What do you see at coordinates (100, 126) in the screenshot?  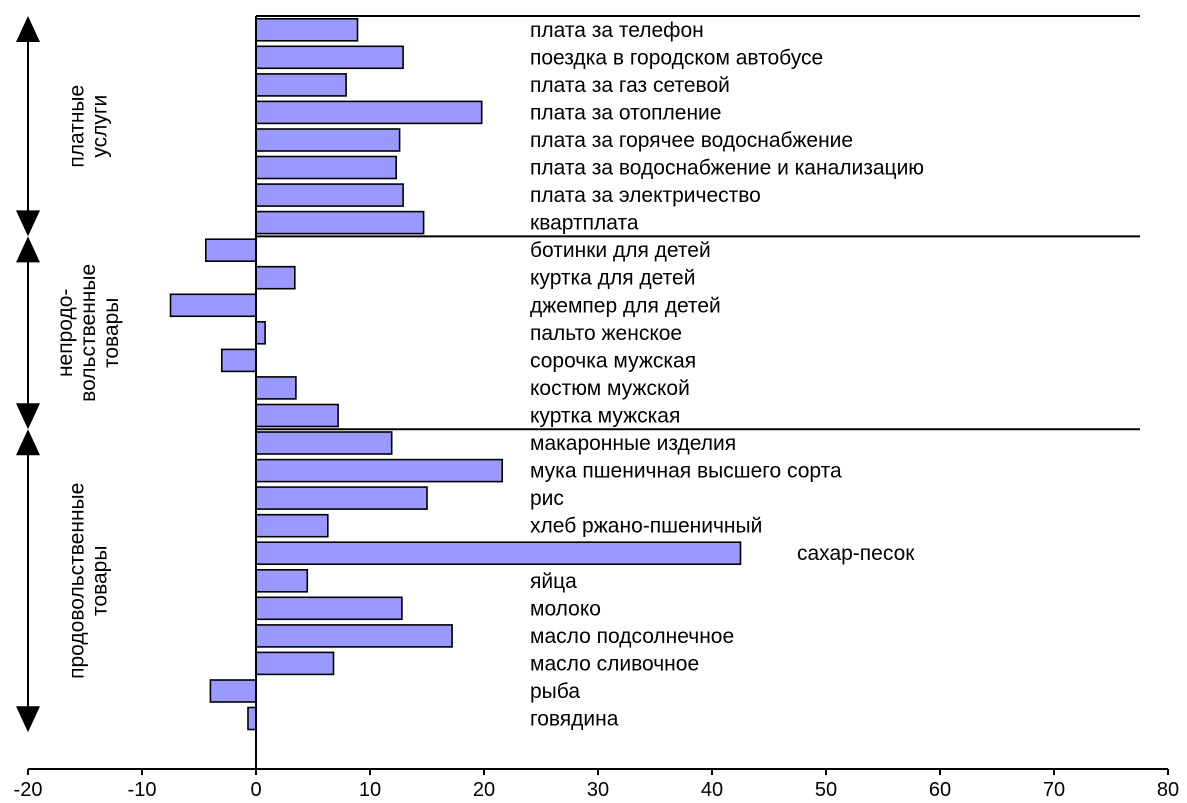 I see `group-label-line: услуги` at bounding box center [100, 126].